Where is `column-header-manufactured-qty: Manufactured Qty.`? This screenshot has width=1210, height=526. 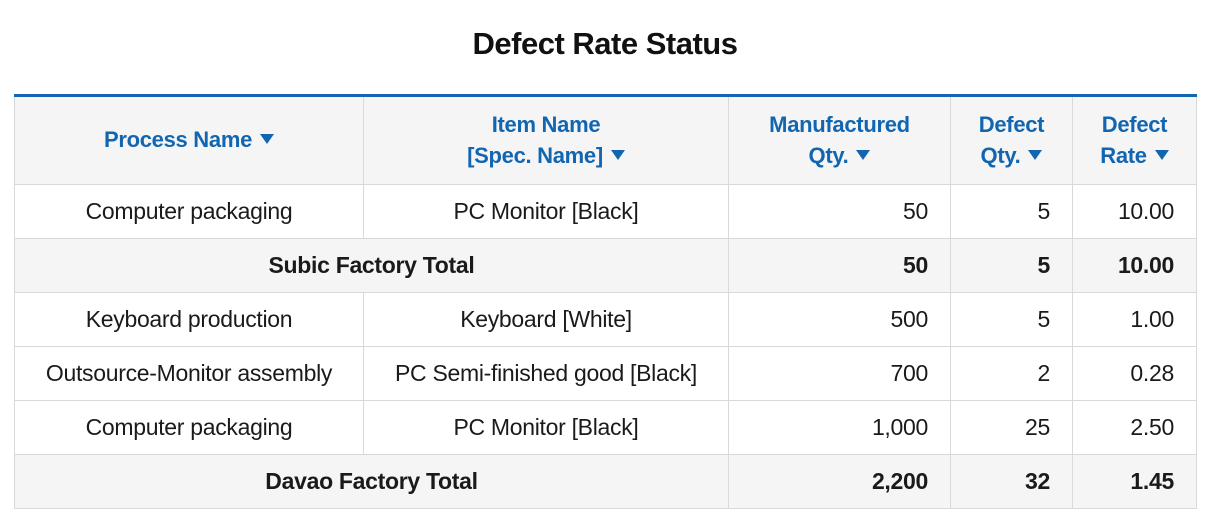
column-header-manufactured-qty: Manufactured Qty. is located at coordinates (839, 140).